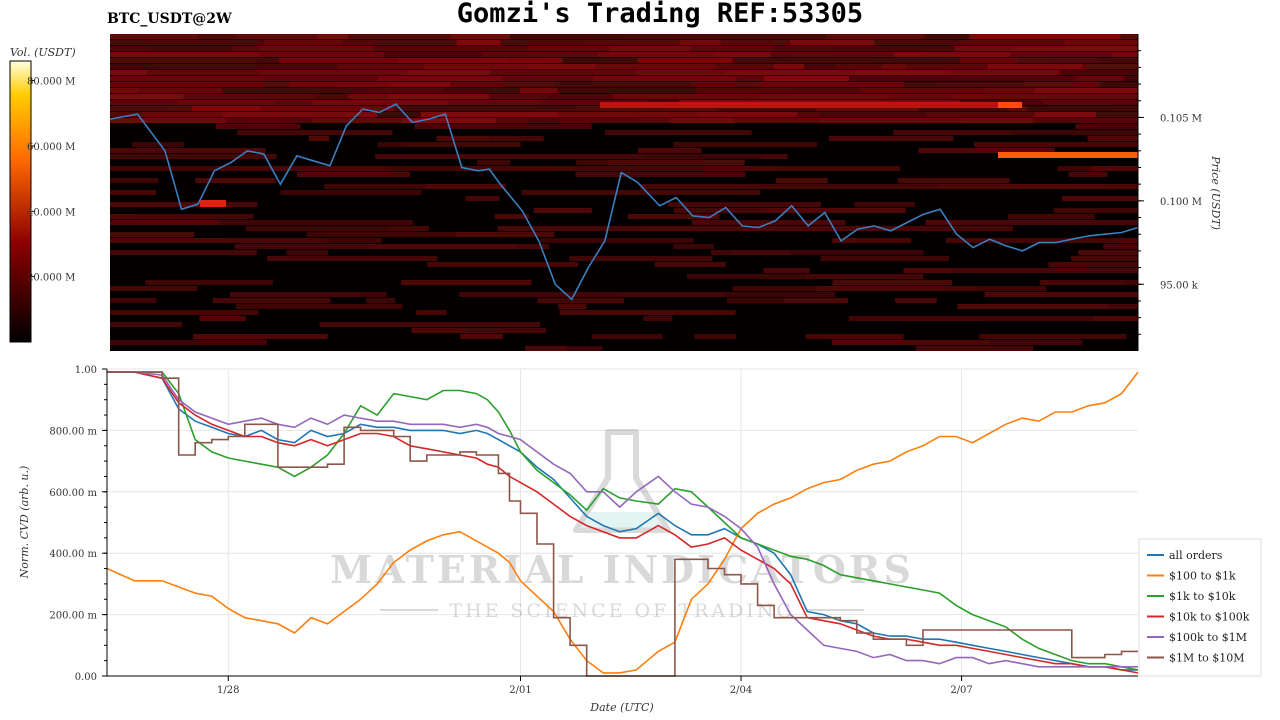 This screenshot has width=1280, height=720. Describe the element at coordinates (621, 707) in the screenshot. I see `cvd-x-axis-label: Date (UTC)` at that location.